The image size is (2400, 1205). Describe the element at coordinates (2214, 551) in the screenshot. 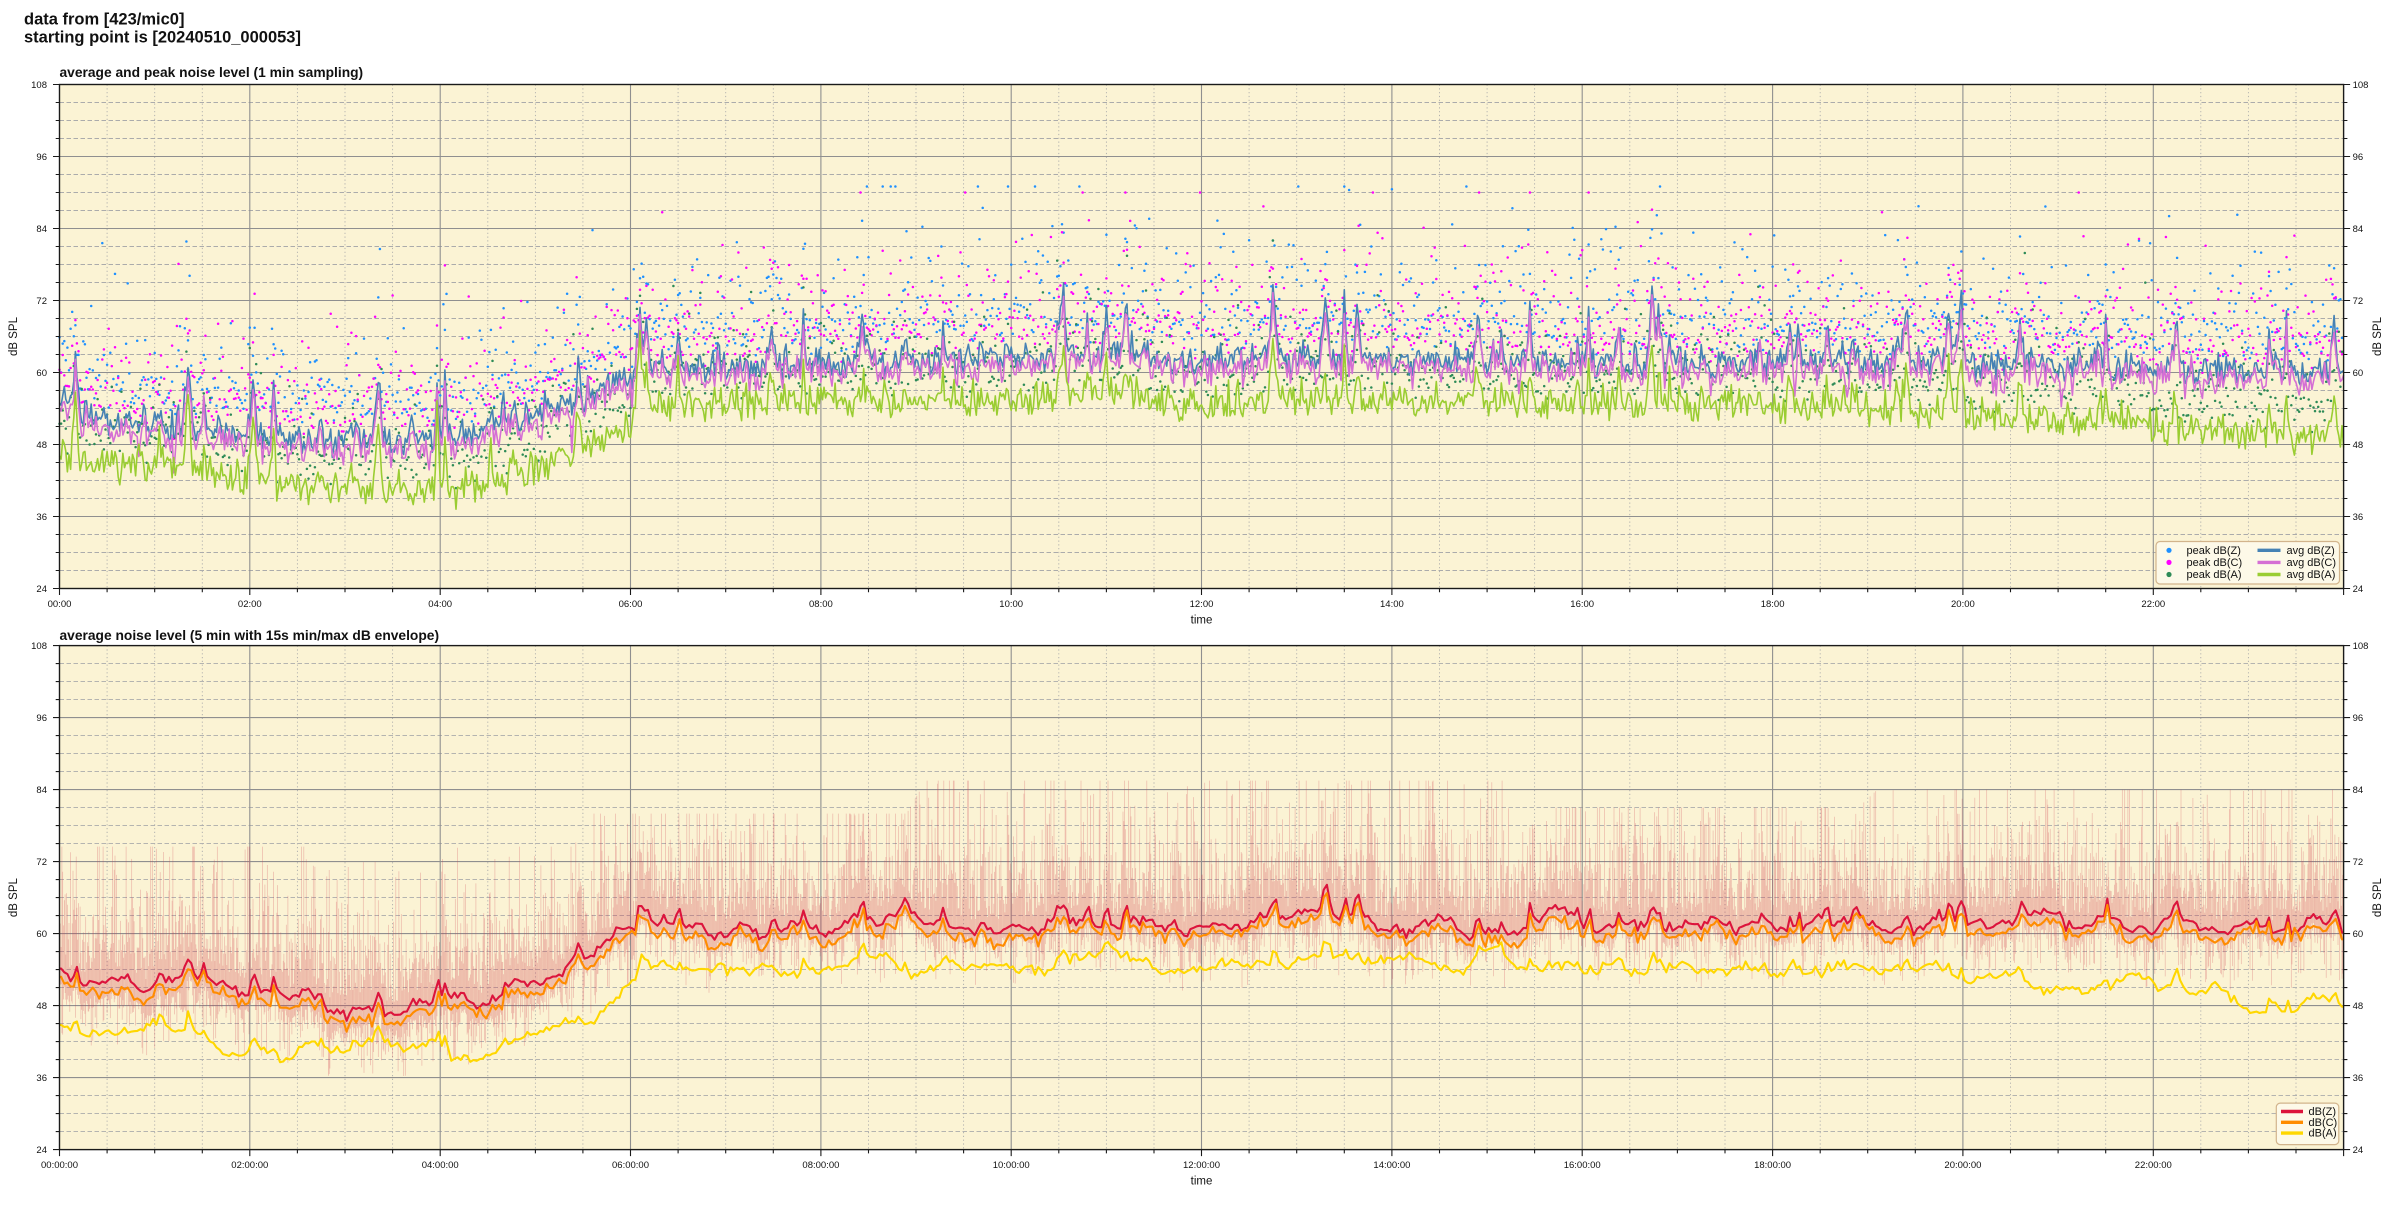

I see `svg-text: peak dB(Z)` at that location.